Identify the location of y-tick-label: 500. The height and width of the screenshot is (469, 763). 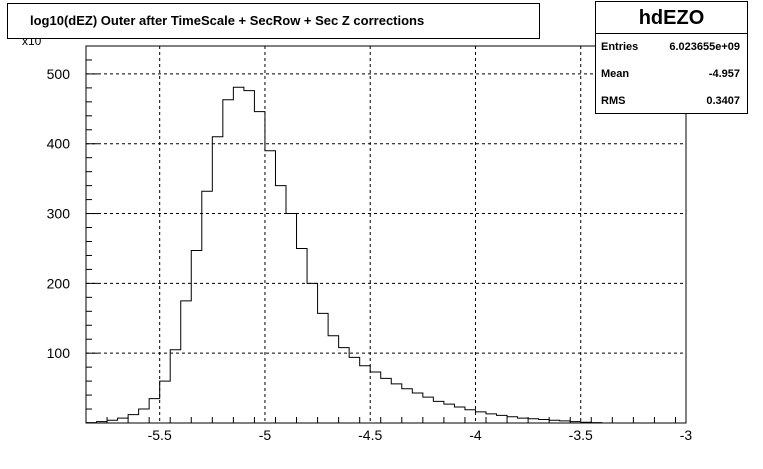
(59, 74).